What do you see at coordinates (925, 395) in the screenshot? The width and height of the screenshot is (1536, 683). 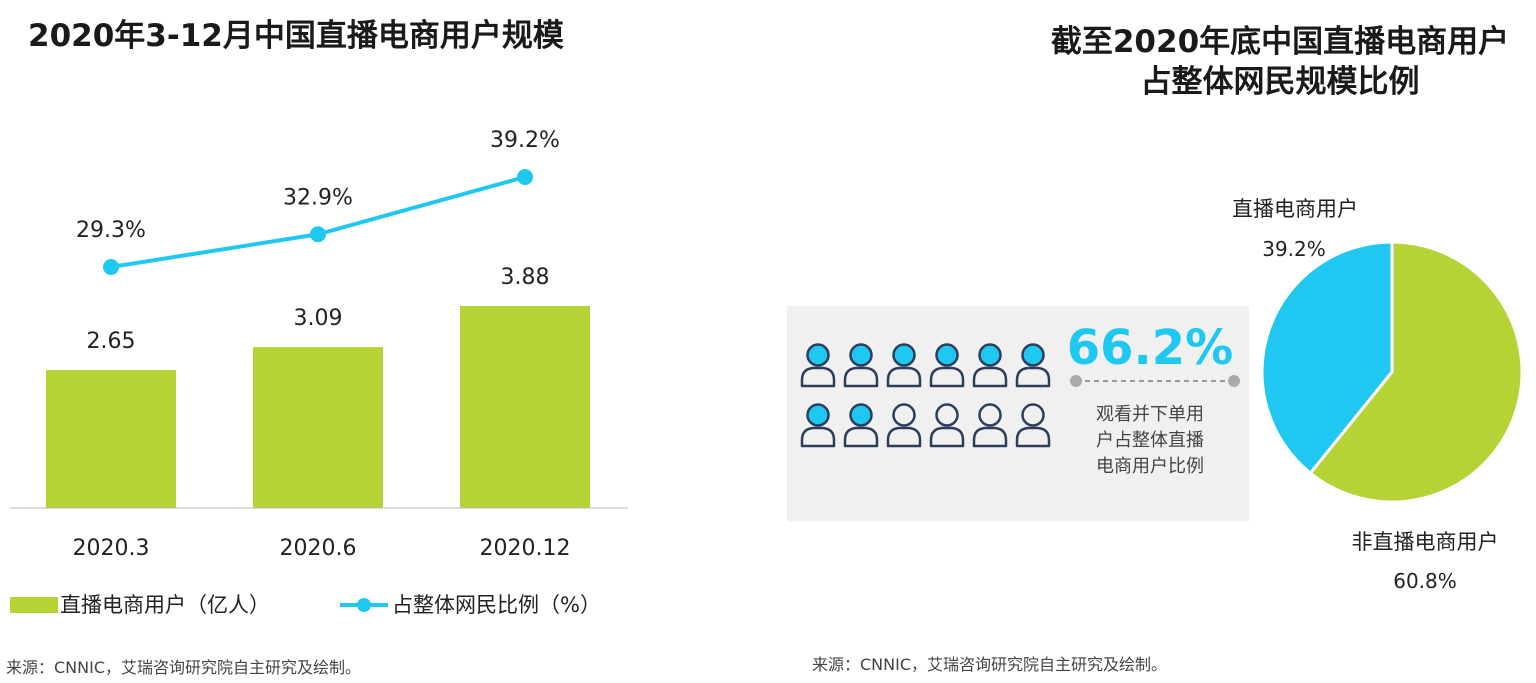 I see `person-icon-grid` at bounding box center [925, 395].